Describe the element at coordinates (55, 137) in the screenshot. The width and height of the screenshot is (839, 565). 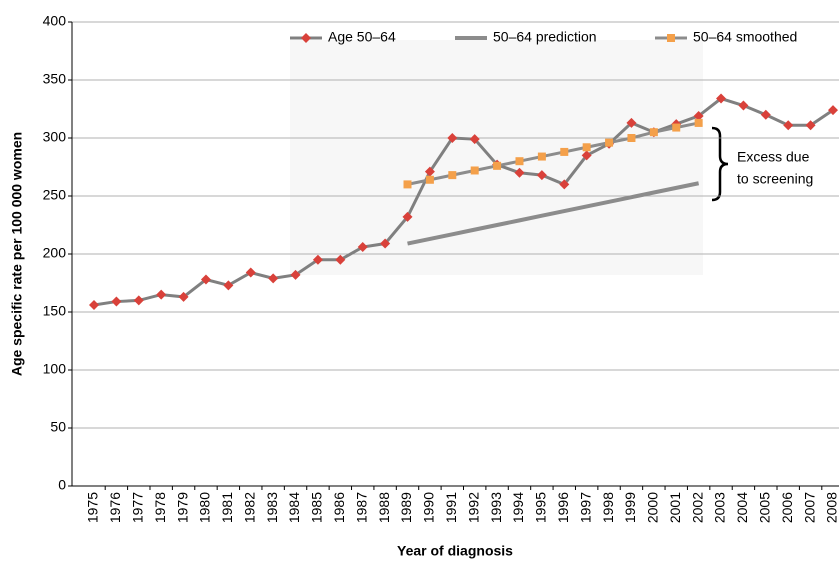
I see `y-tick-label: 300` at that location.